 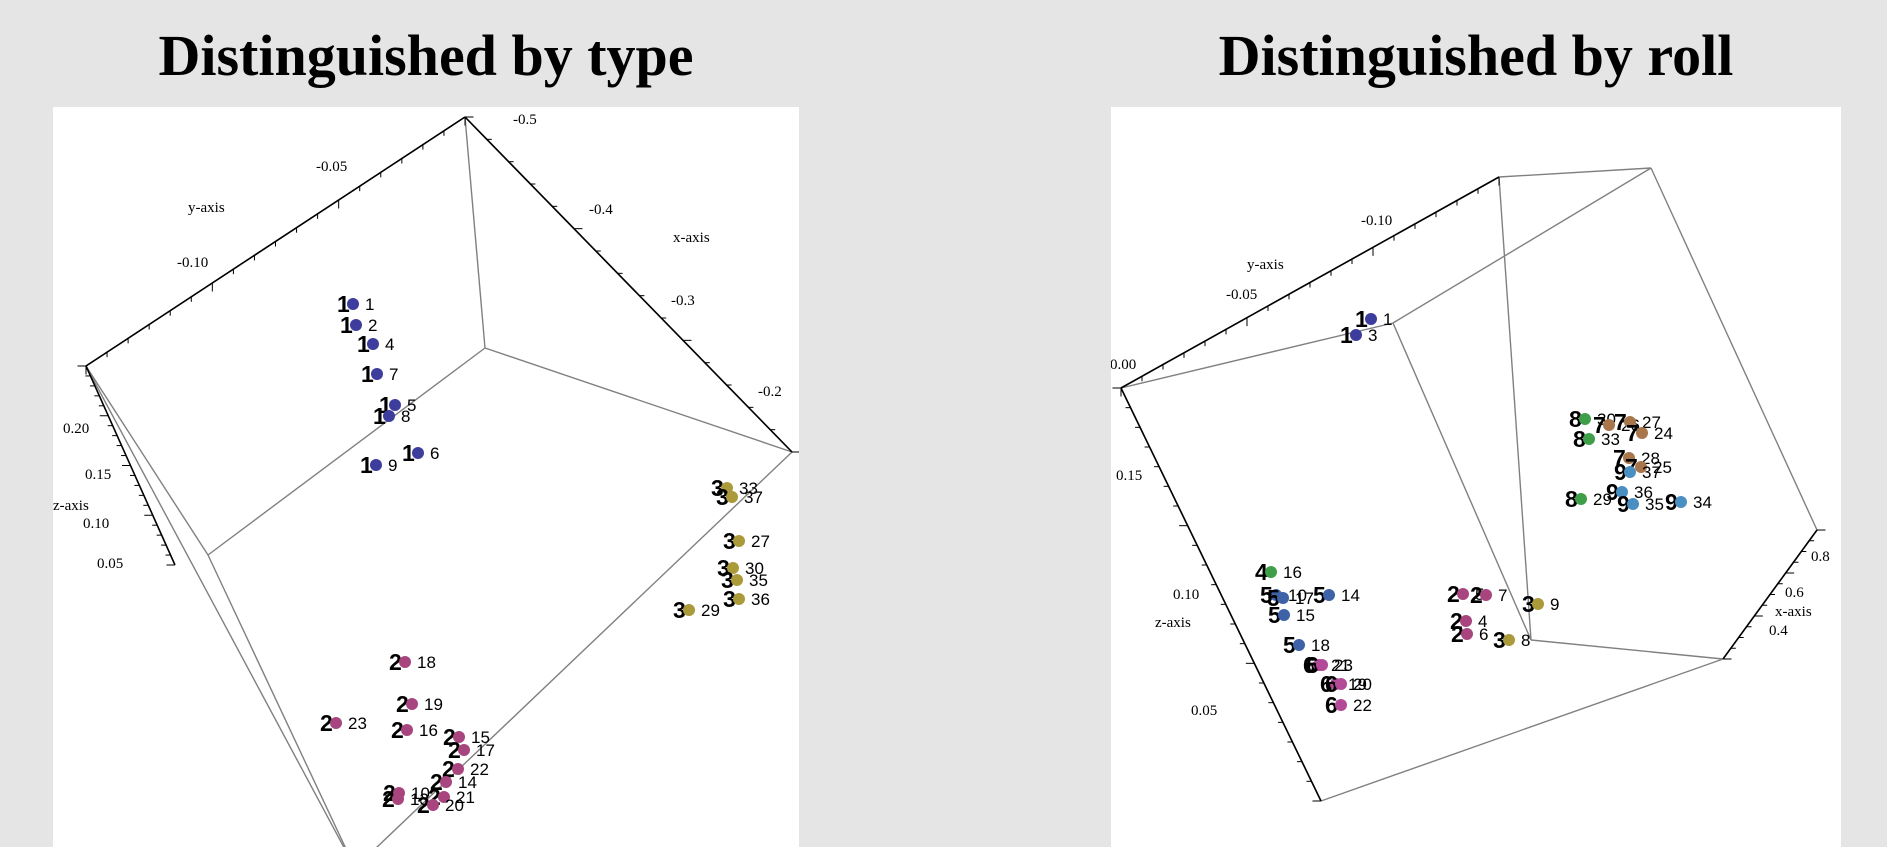 I want to click on right-x-tick-label: 0.4, so click(x=1778, y=631).